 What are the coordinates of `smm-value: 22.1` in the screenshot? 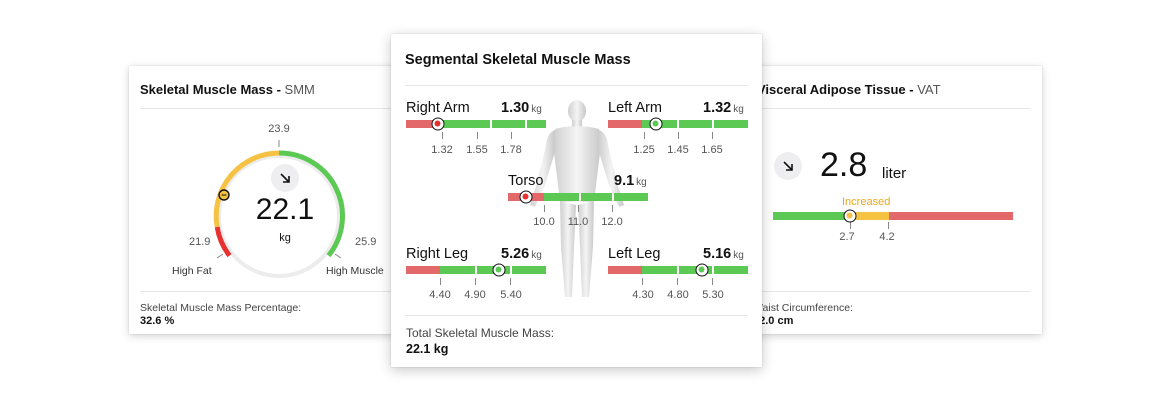 It's located at (285, 209).